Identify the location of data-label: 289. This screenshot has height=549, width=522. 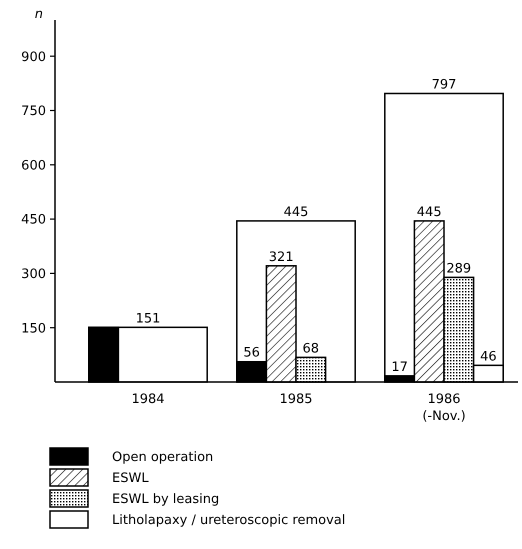
(459, 268).